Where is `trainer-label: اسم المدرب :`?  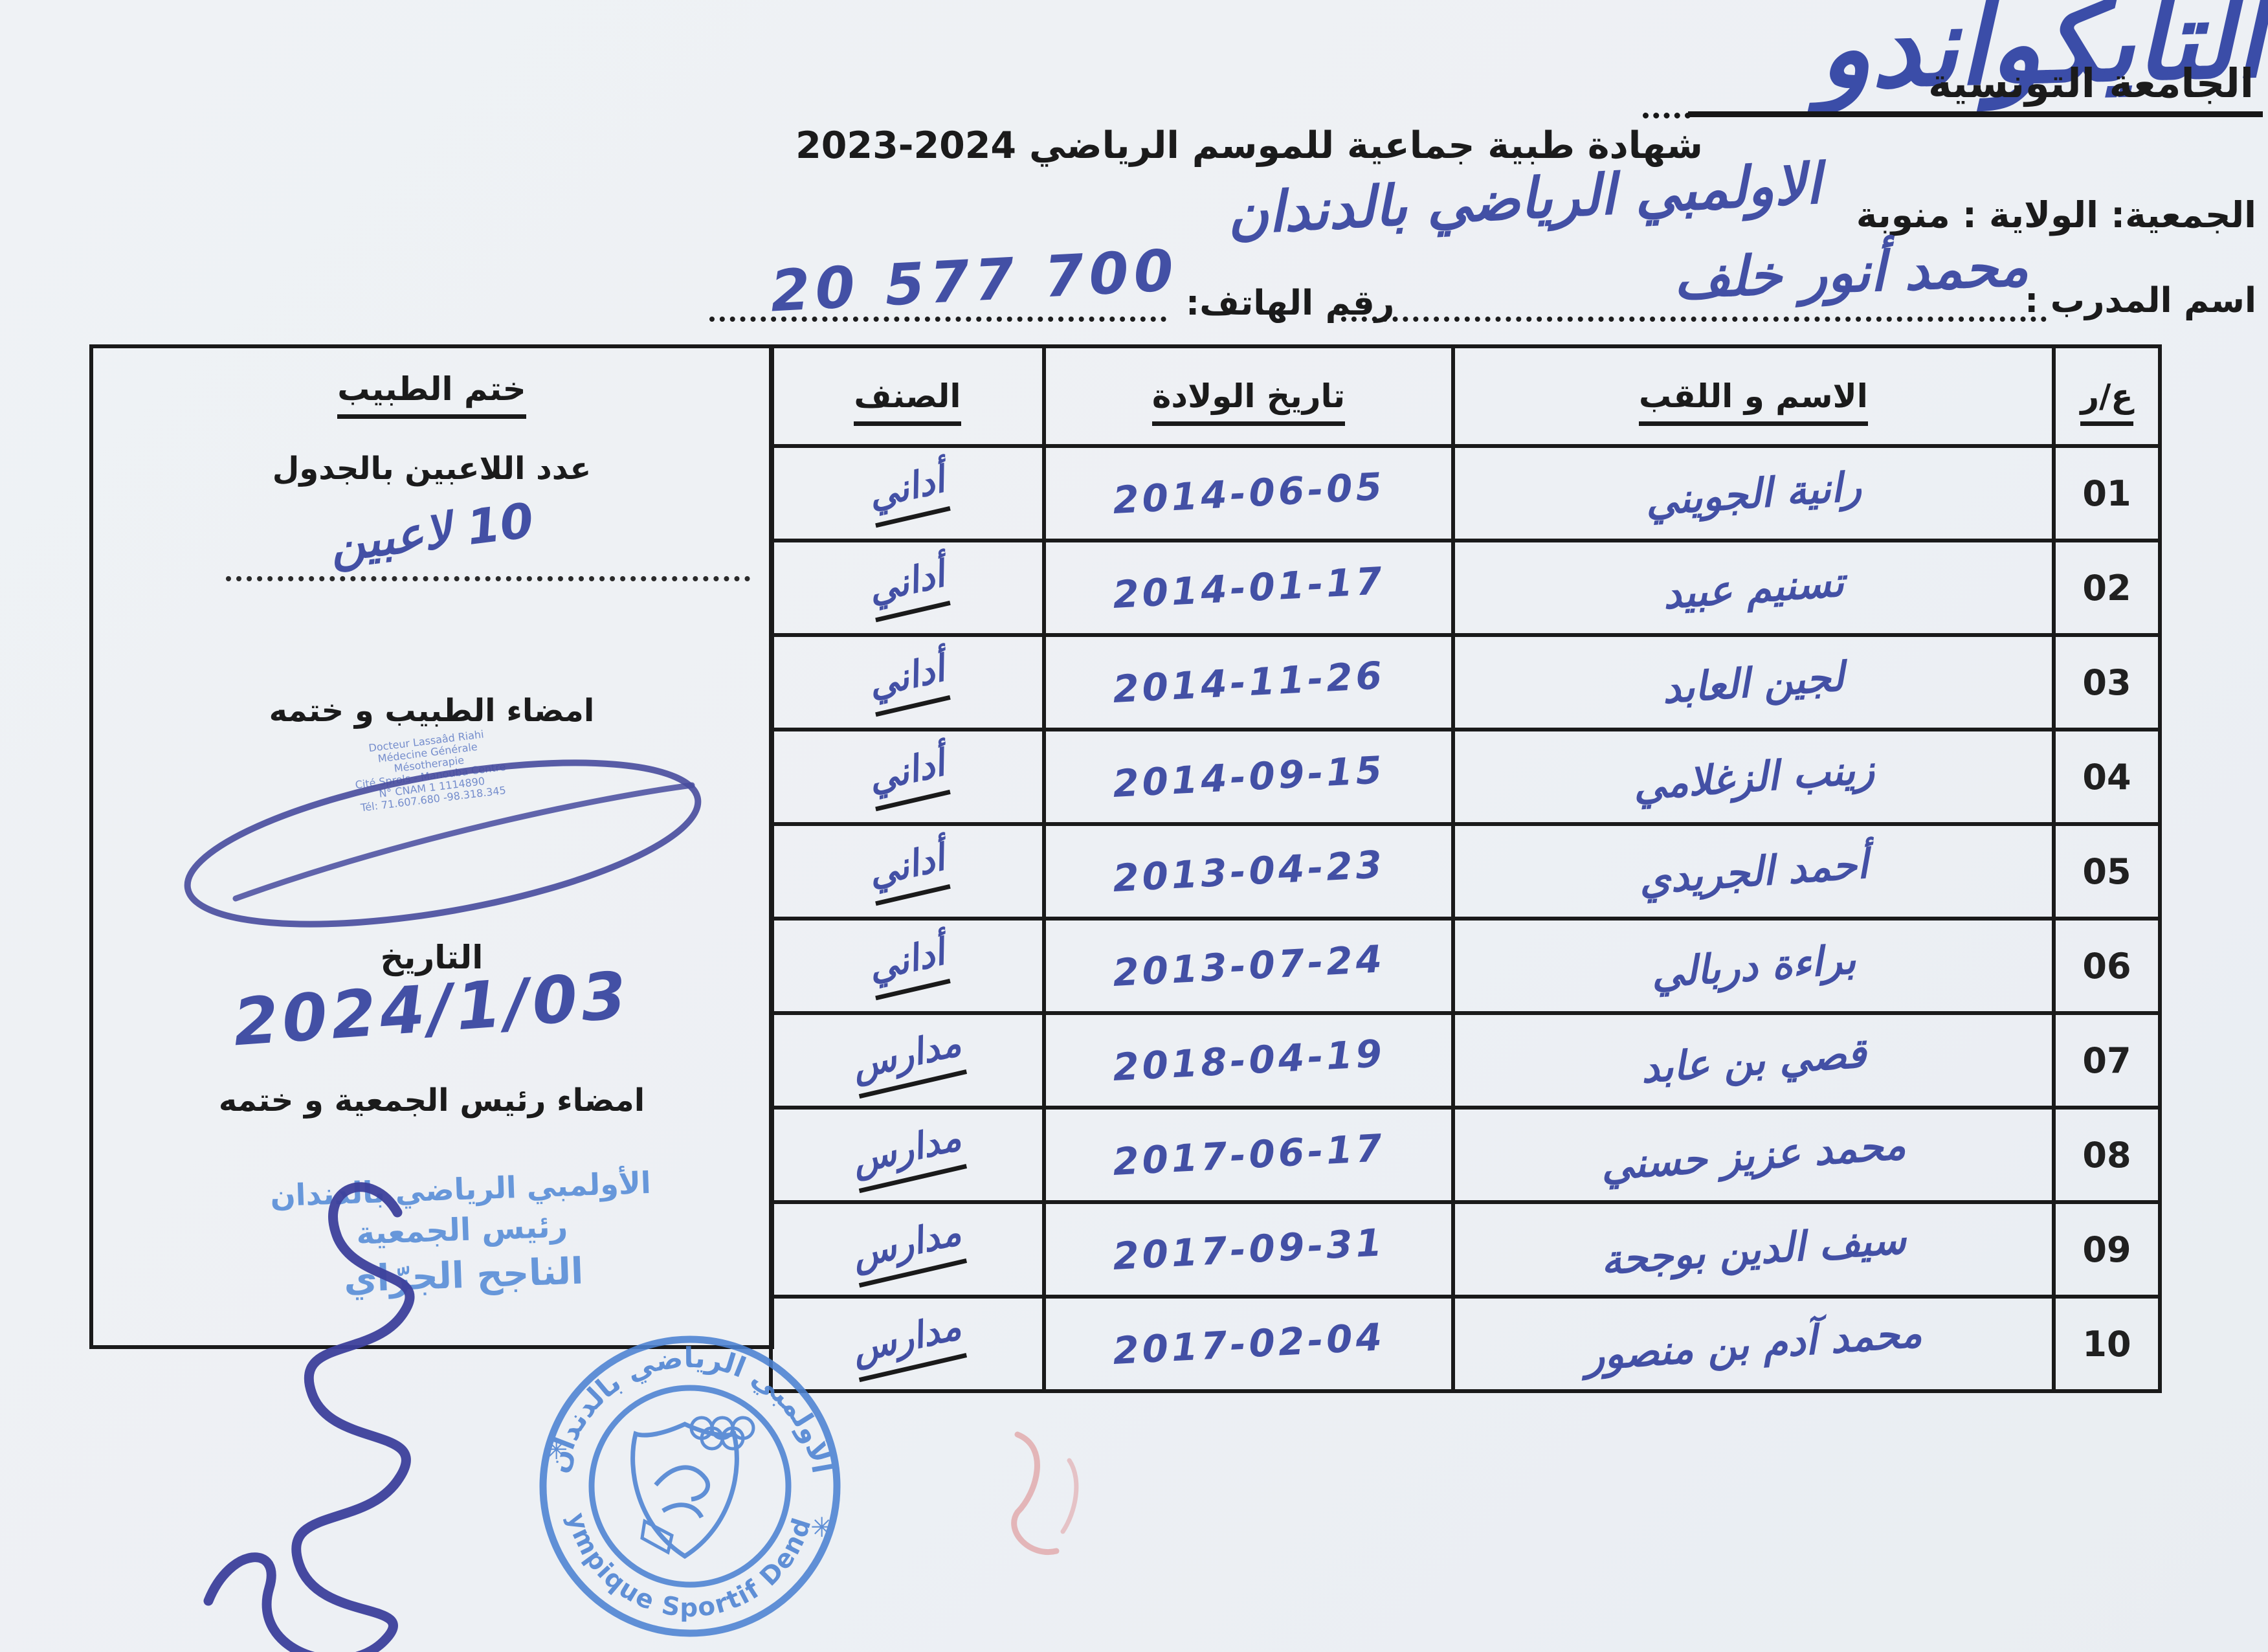 trainer-label: اسم المدرب : is located at coordinates (2140, 300).